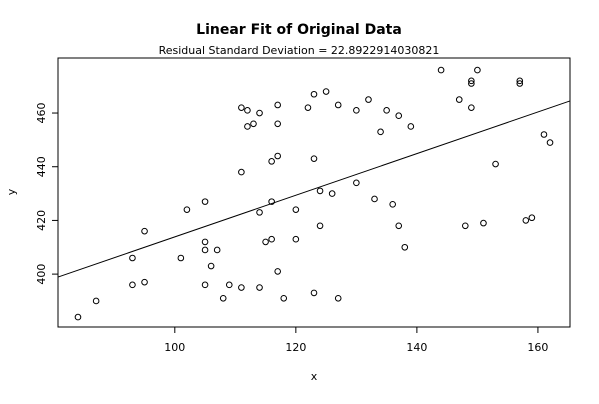 This screenshot has width=599, height=404. I want to click on x-tick-label: 160, so click(537, 347).